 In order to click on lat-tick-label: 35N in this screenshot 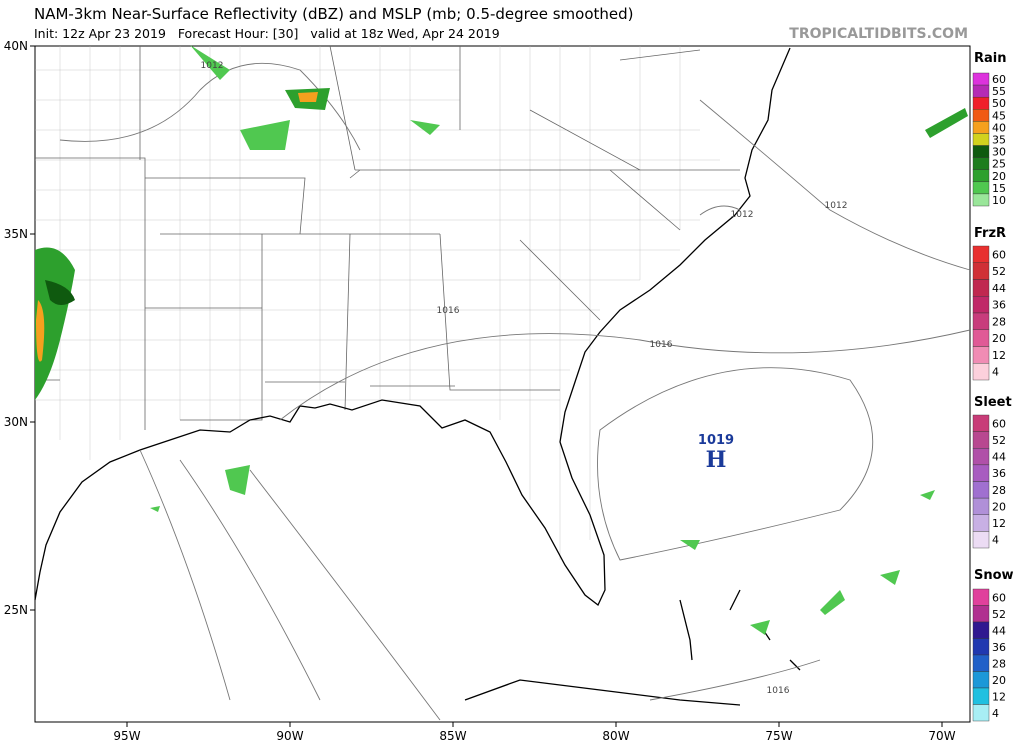, I will do `click(16, 234)`.